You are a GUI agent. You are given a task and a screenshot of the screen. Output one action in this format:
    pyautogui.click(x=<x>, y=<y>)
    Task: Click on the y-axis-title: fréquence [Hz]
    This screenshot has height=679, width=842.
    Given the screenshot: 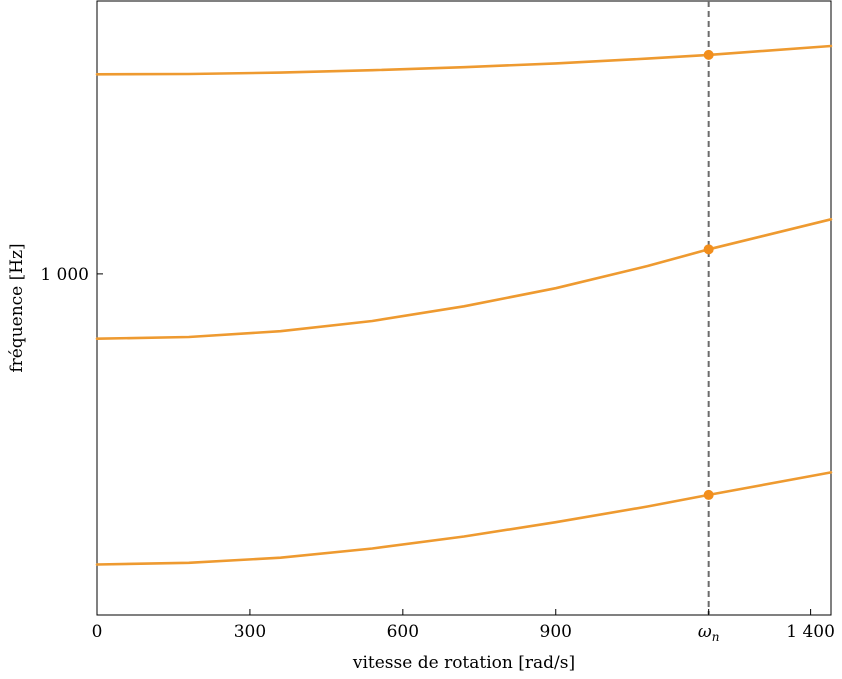 What is the action you would take?
    pyautogui.click(x=17, y=307)
    